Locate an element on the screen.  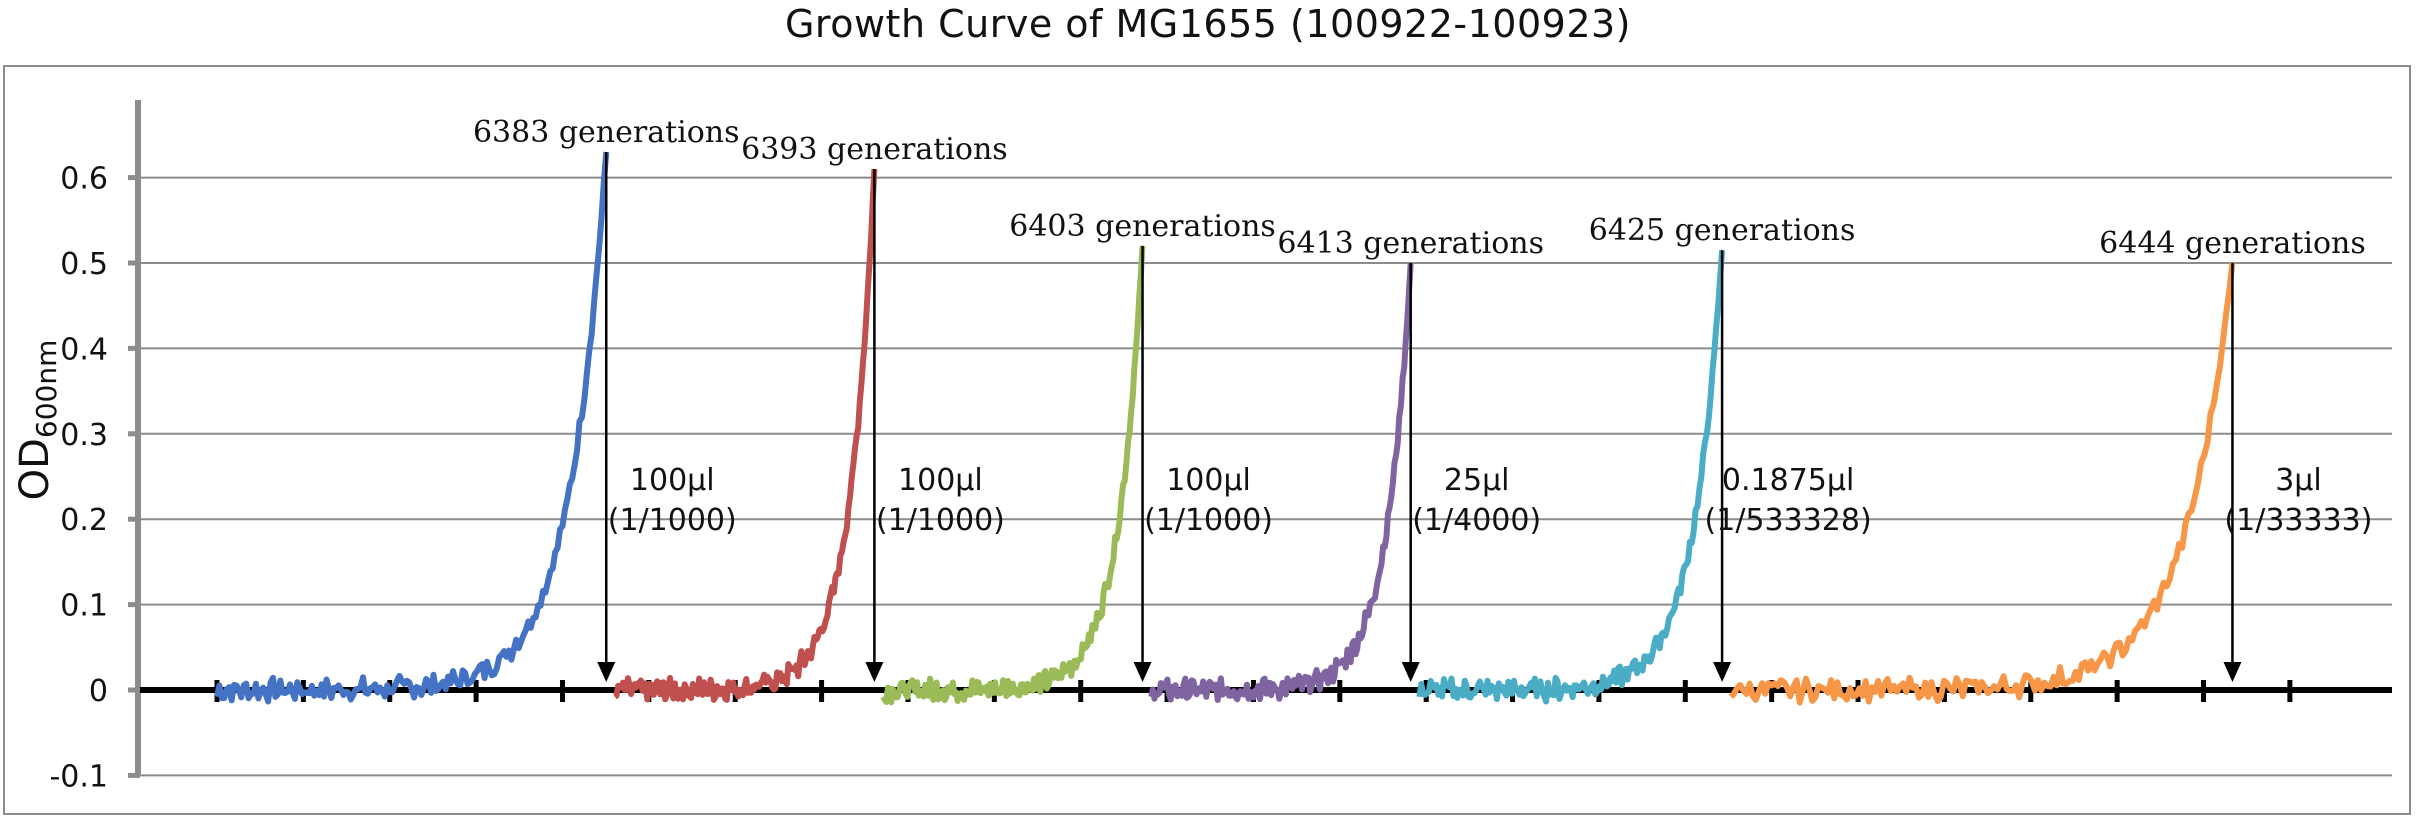
dilution-label: (1/4000) is located at coordinates (1476, 520).